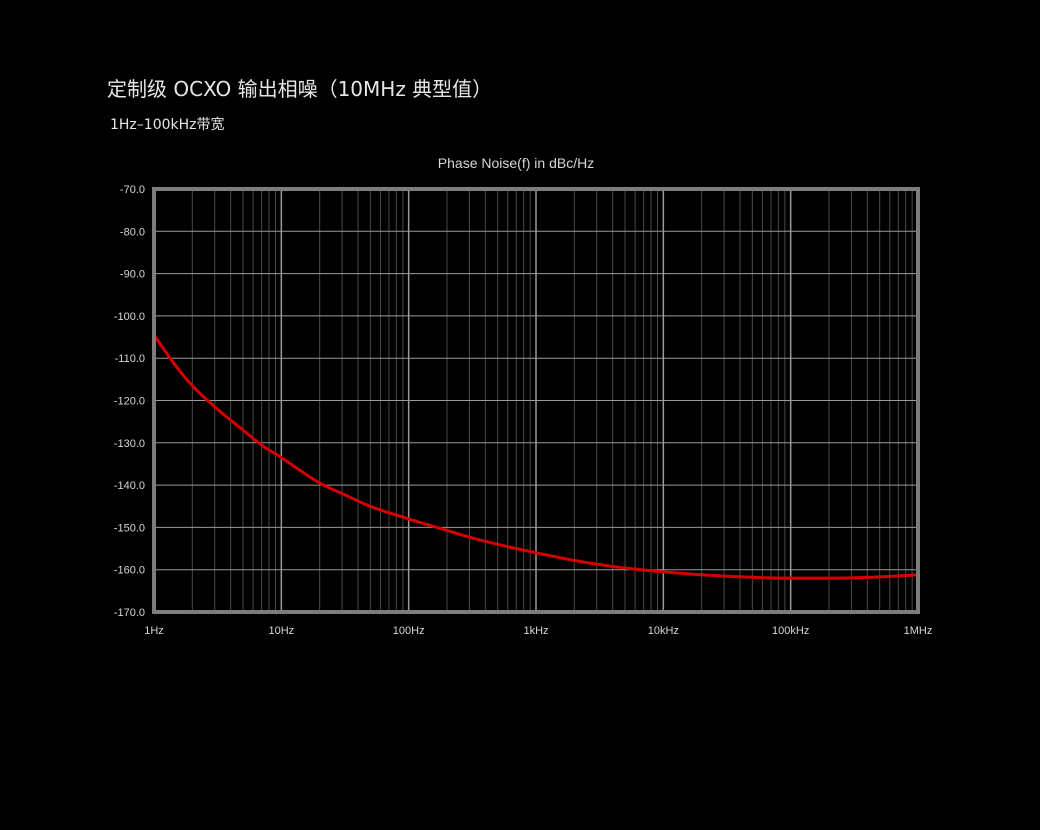  I want to click on y-tick-label: -170.0, so click(129, 613).